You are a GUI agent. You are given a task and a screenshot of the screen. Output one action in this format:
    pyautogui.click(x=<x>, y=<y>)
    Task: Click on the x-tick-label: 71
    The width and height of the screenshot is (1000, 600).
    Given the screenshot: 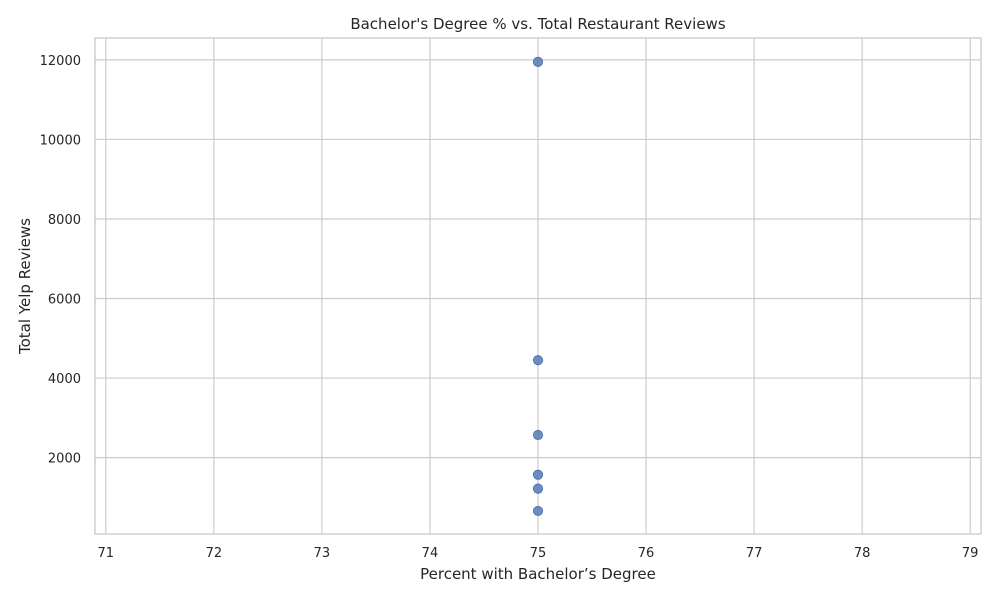 What is the action you would take?
    pyautogui.click(x=106, y=553)
    